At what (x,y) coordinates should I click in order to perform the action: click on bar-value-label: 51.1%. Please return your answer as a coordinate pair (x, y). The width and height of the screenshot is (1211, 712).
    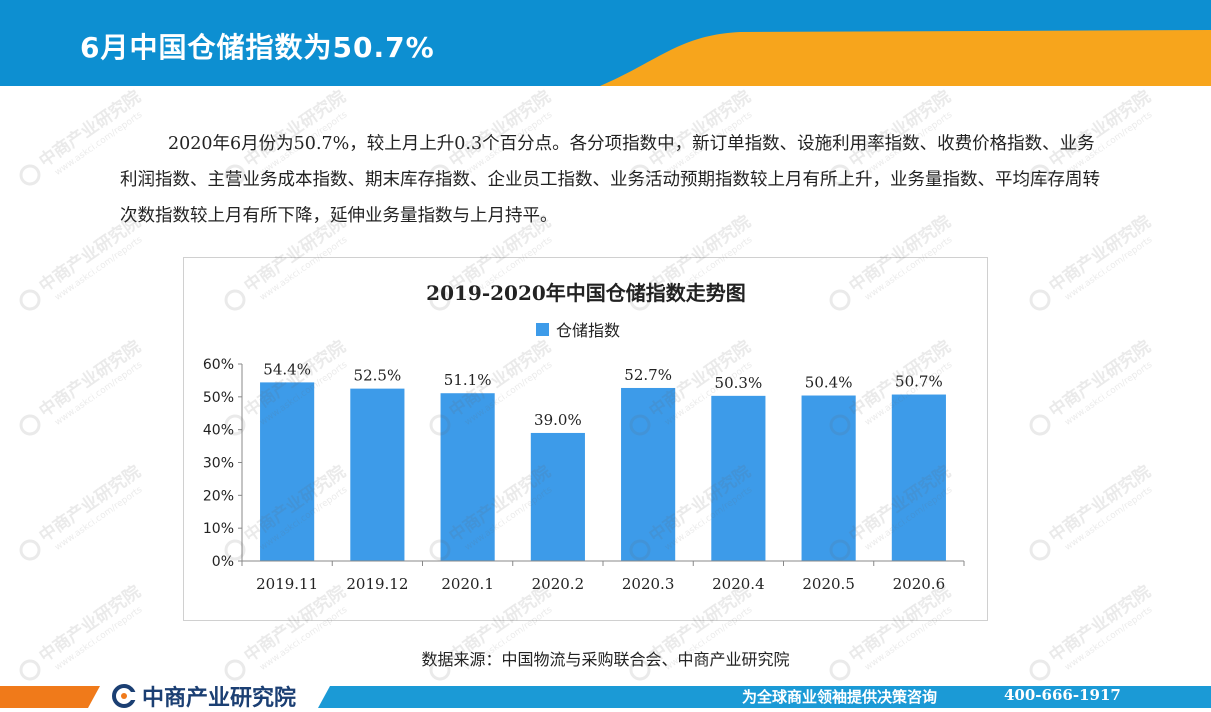
    Looking at the image, I should click on (468, 380).